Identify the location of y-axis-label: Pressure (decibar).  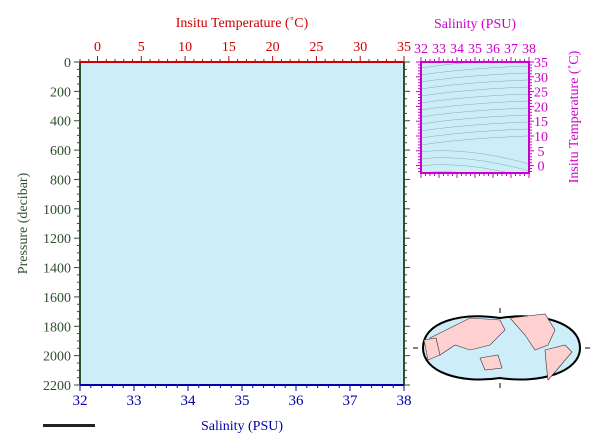
(23, 223).